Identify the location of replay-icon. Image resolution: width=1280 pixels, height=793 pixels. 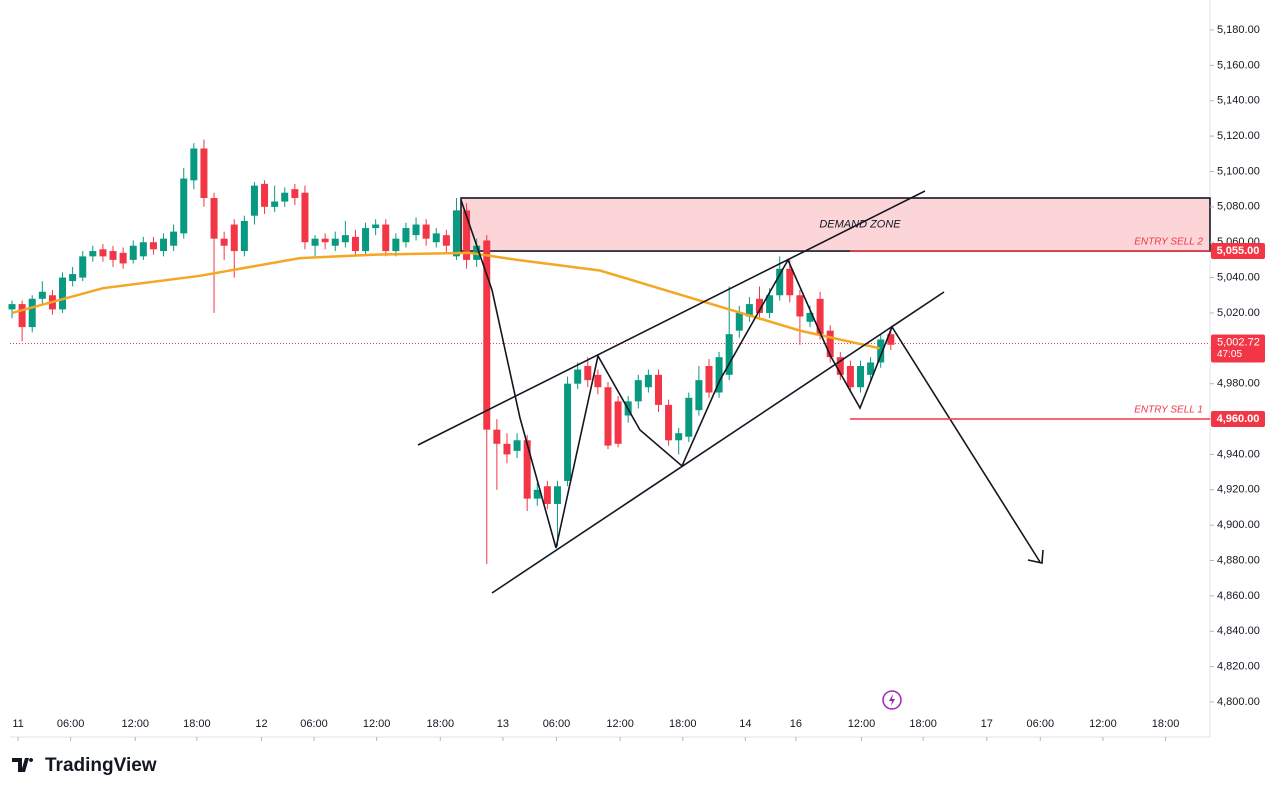
(892, 700).